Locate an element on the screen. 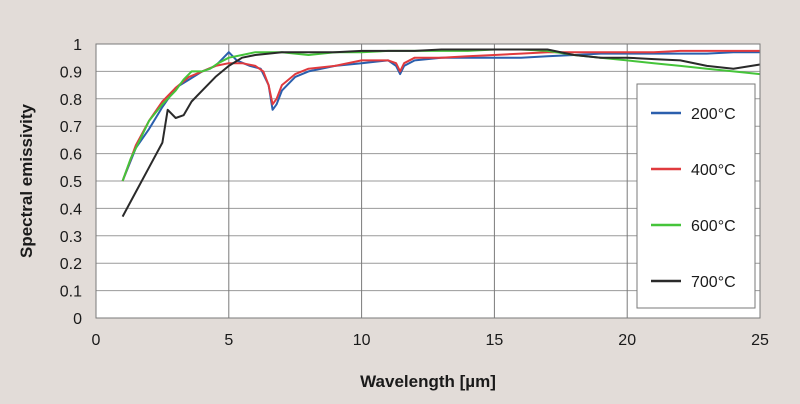  y-tick-label: 0.9 is located at coordinates (71, 72).